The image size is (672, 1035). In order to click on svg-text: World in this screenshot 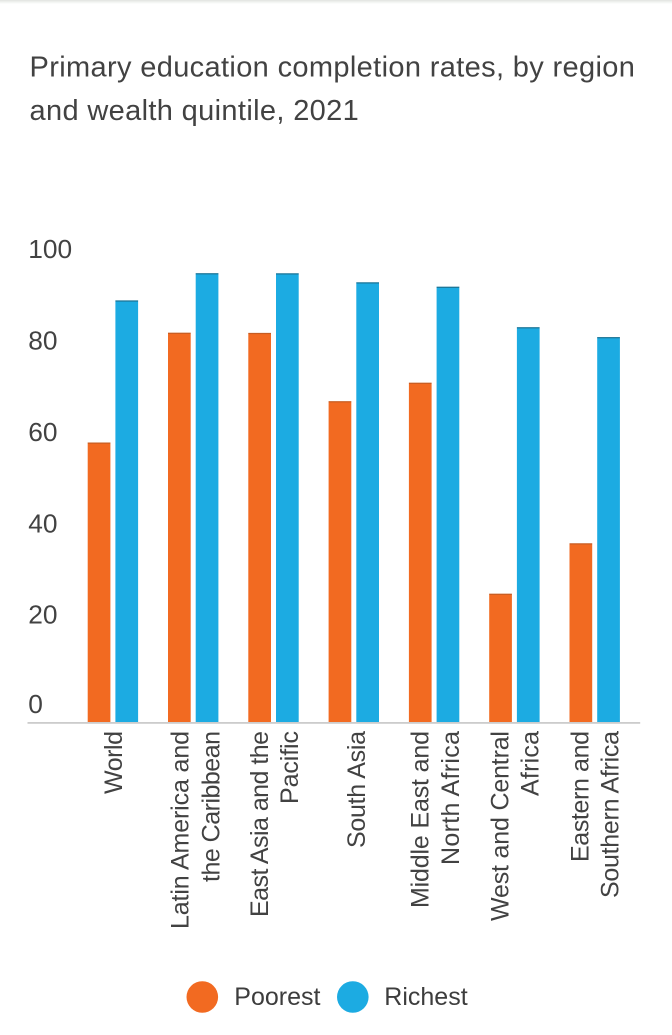, I will do `click(114, 762)`.